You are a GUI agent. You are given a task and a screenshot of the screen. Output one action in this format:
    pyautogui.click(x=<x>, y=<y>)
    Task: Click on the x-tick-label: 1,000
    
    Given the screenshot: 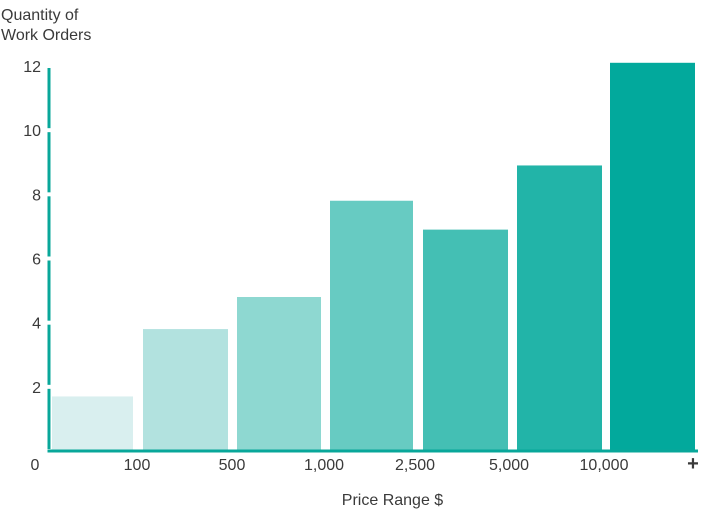 What is the action you would take?
    pyautogui.click(x=324, y=465)
    